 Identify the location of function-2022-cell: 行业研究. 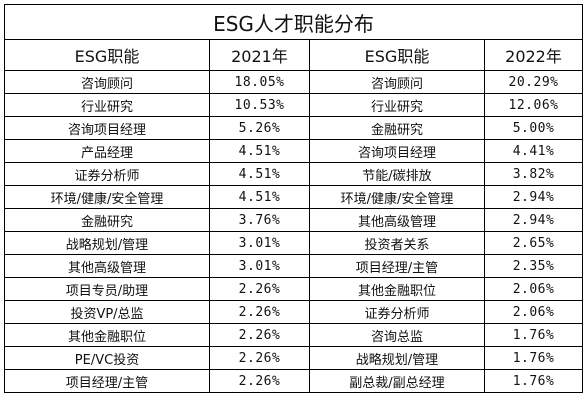
(397, 105).